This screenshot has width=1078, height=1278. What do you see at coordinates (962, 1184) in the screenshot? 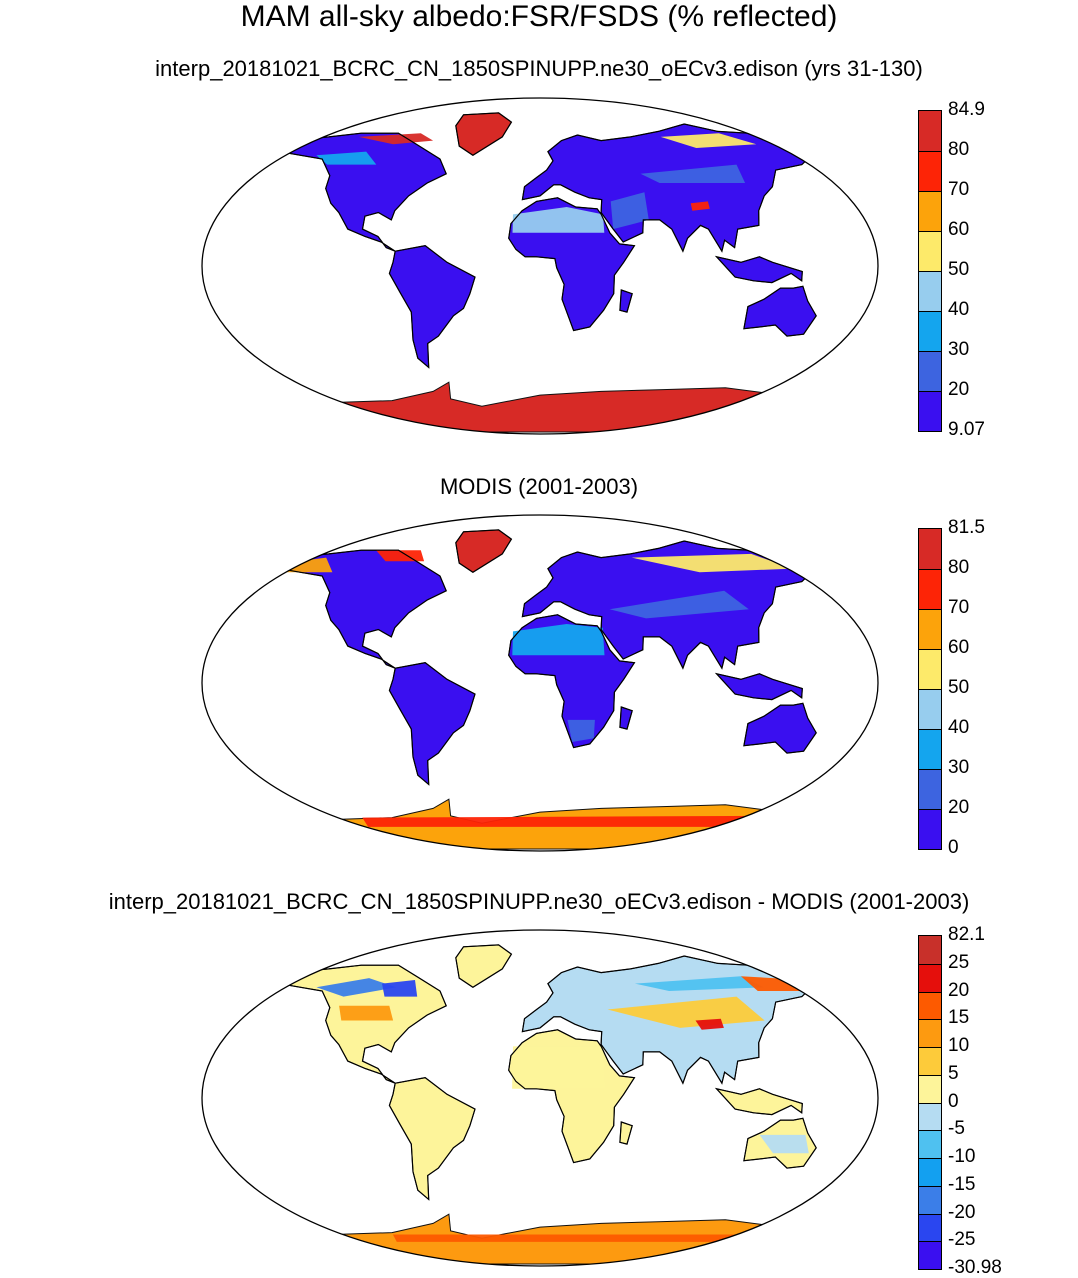
I see `colorbar-label: -15` at bounding box center [962, 1184].